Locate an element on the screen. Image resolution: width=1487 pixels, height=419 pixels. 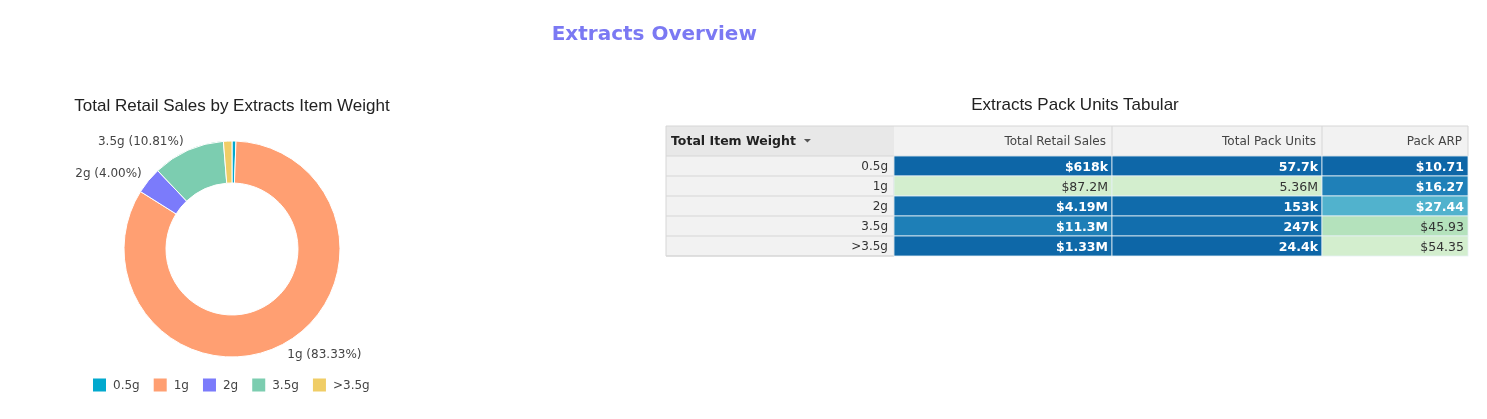
y-axis-title: Total Item Weight is located at coordinates (733, 140).